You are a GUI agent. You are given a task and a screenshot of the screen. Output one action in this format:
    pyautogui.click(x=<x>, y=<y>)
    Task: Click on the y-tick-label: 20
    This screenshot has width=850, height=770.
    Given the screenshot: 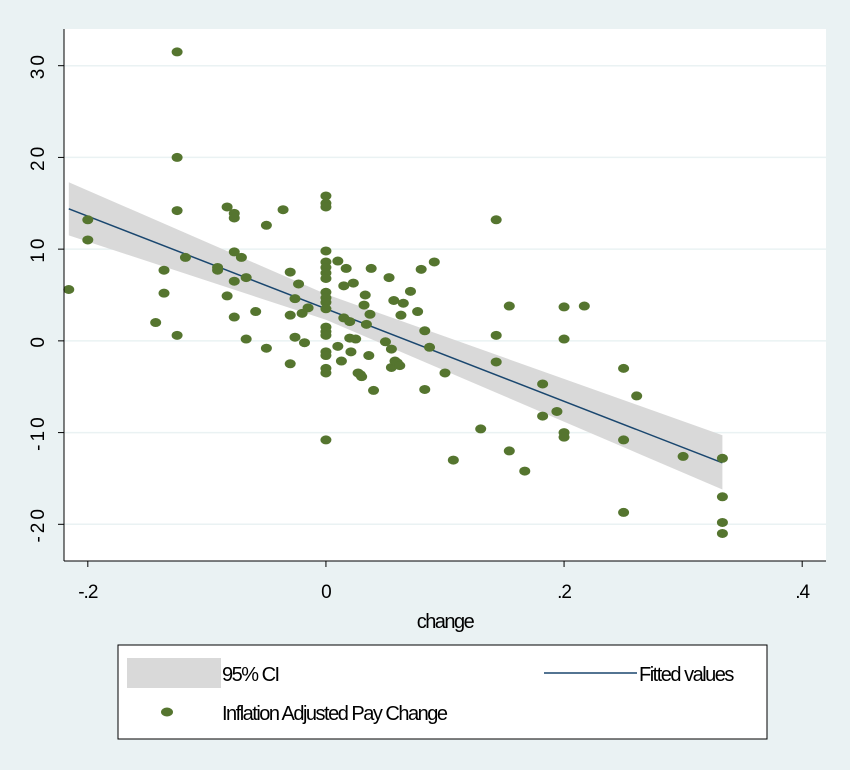 What is the action you would take?
    pyautogui.click(x=38, y=157)
    